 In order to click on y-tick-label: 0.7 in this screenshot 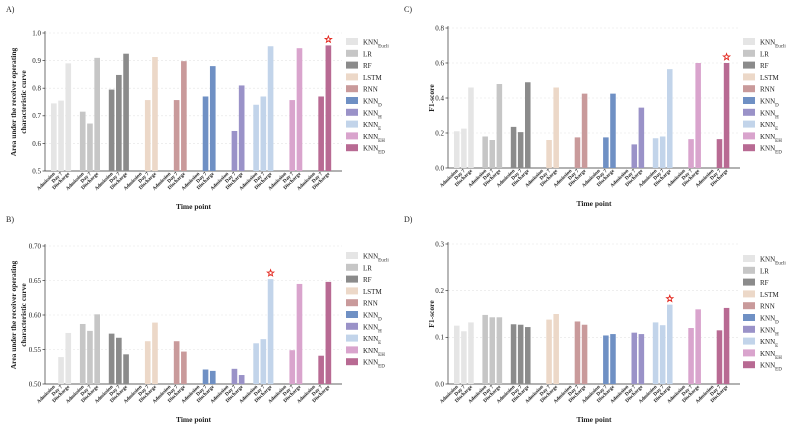, I will do `click(36, 116)`.